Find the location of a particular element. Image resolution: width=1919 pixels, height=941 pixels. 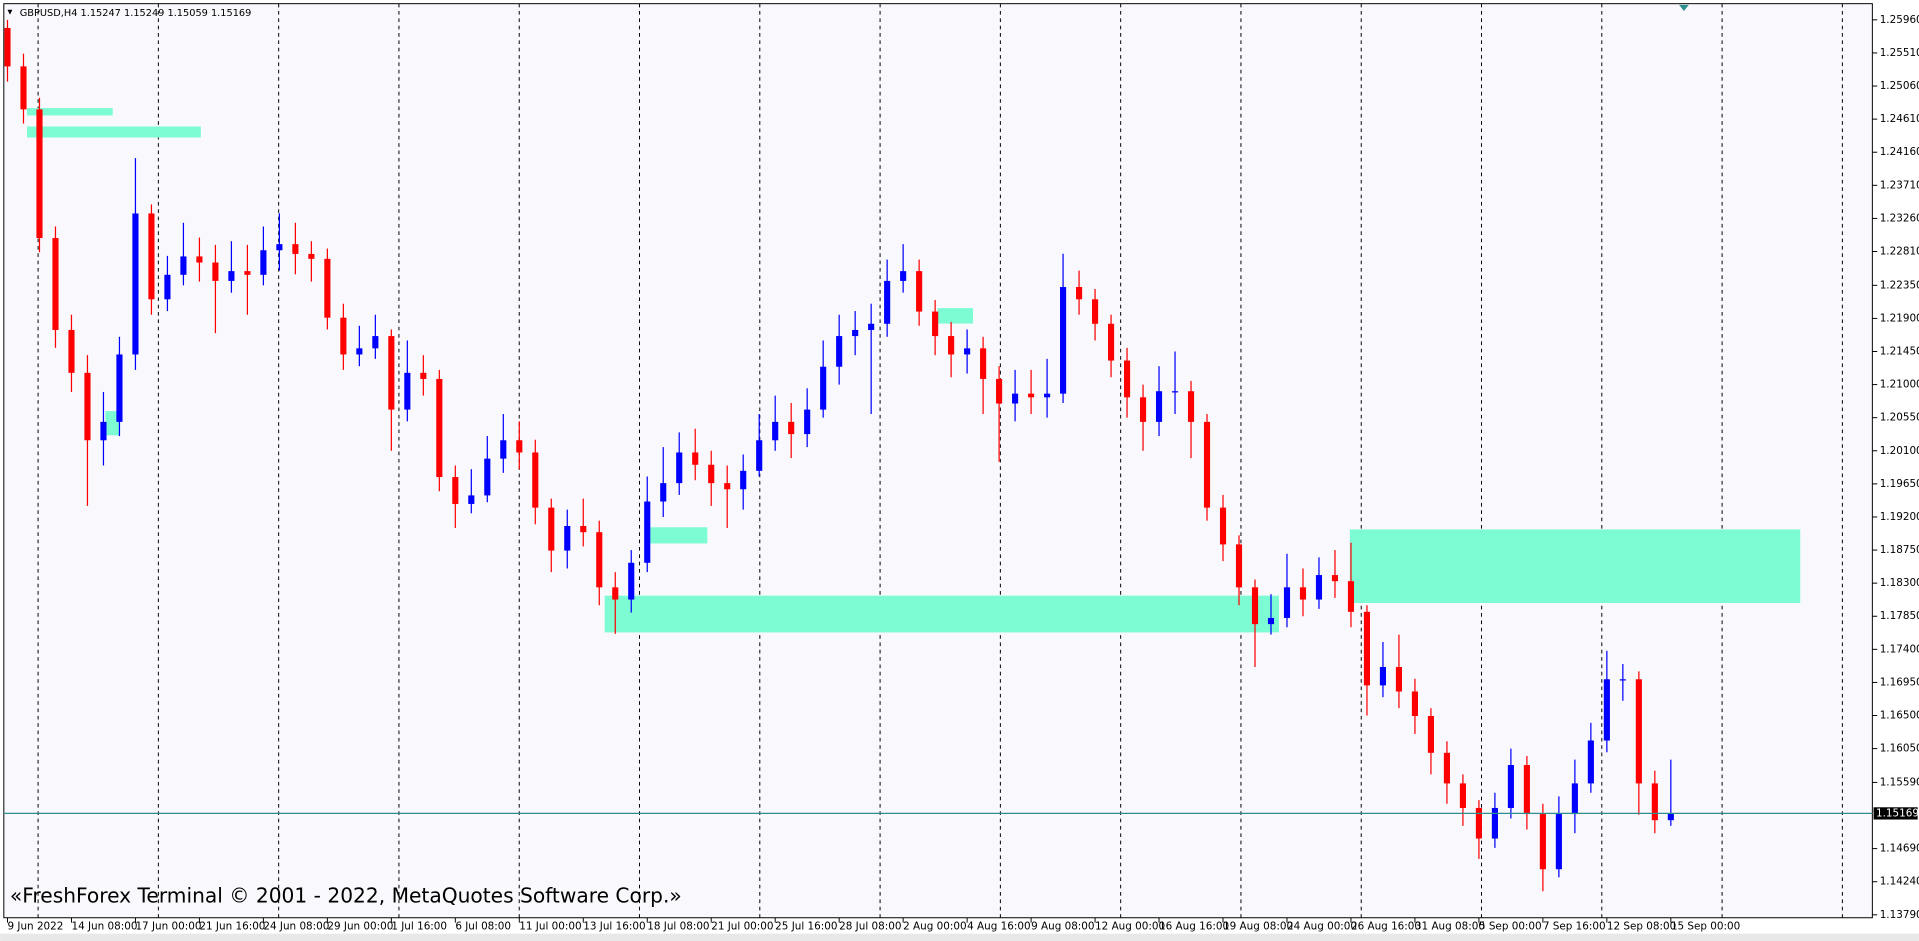

shift-marker is located at coordinates (1684, 8).